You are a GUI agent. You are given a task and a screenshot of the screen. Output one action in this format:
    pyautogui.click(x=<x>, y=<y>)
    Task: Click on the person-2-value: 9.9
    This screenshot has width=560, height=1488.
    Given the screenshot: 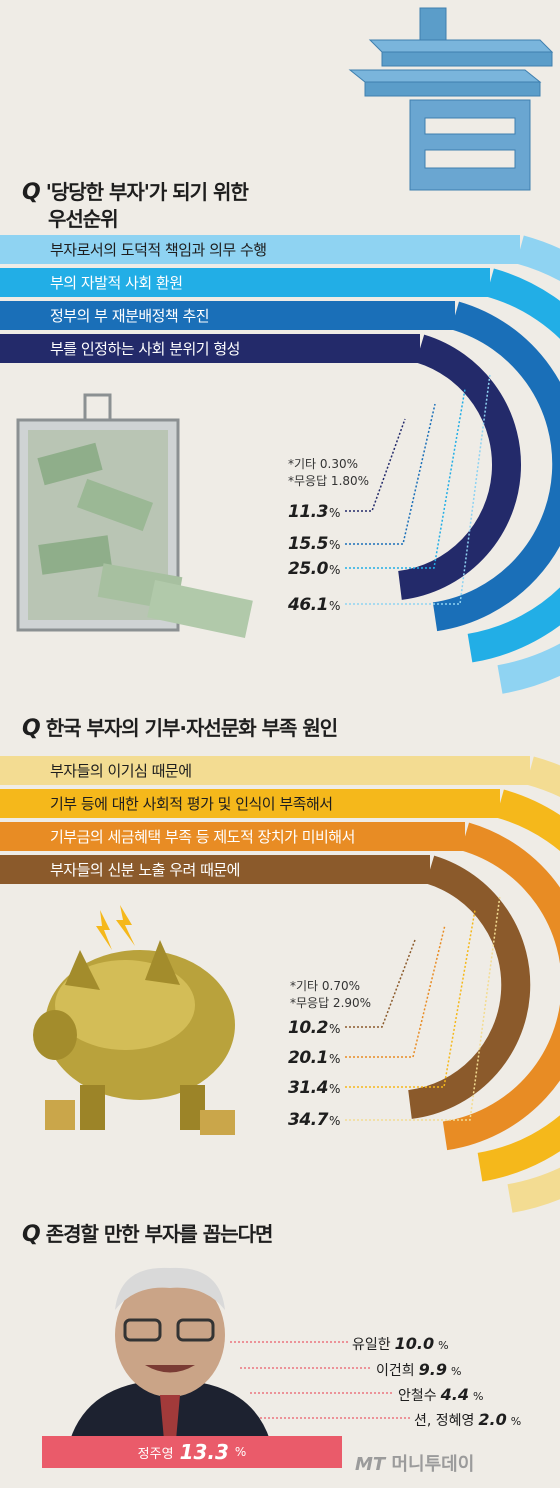 What is the action you would take?
    pyautogui.click(x=432, y=1369)
    